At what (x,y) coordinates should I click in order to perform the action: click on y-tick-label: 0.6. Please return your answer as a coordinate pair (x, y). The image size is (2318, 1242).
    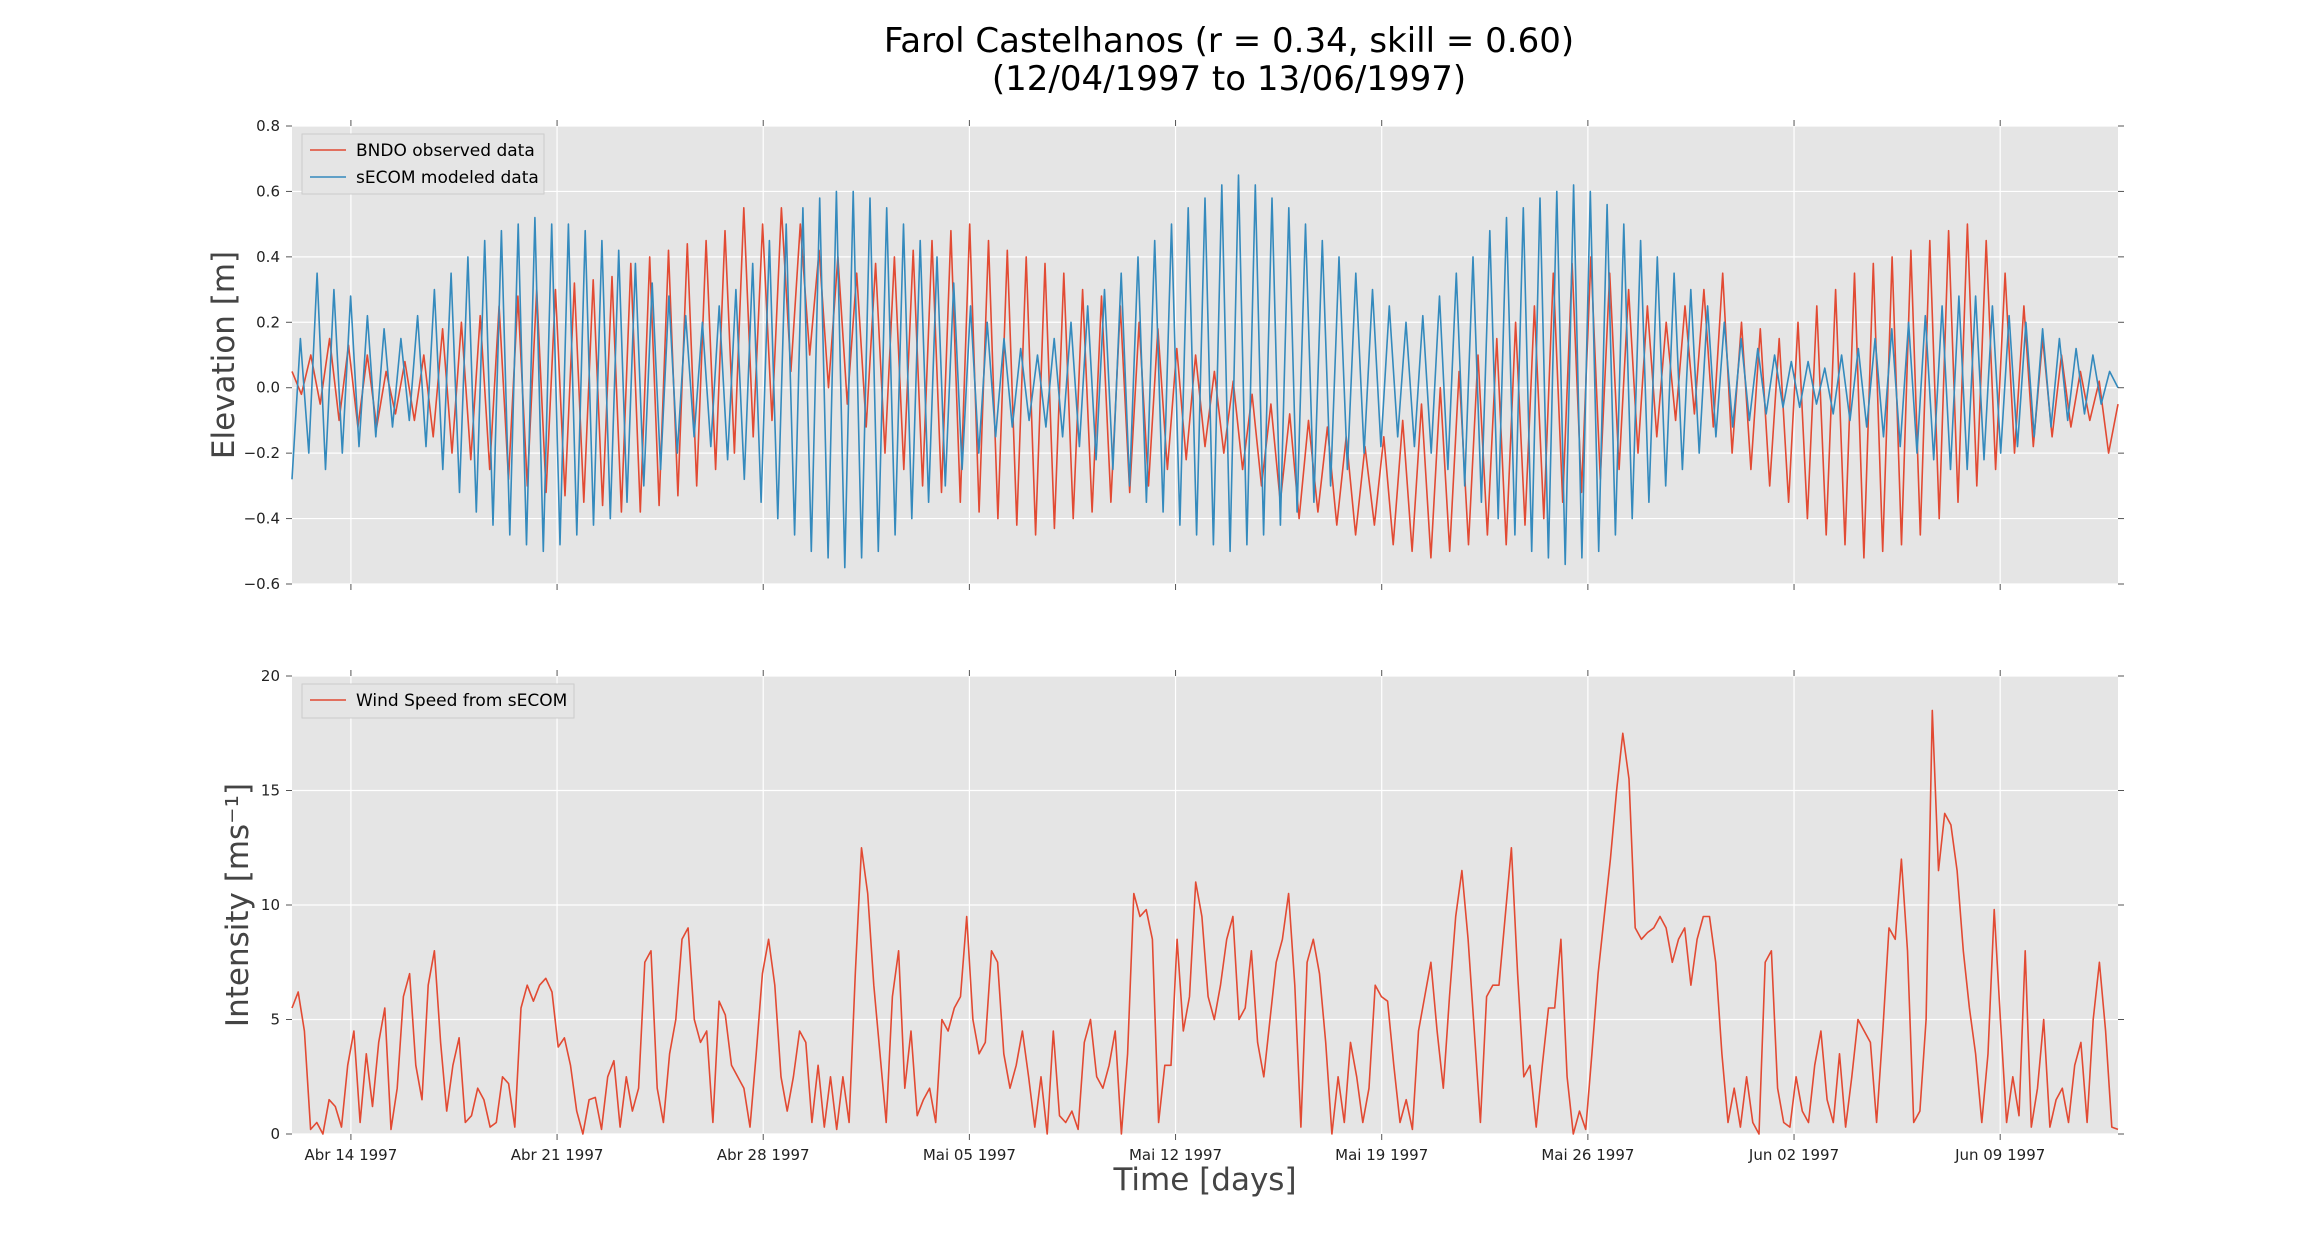
    Looking at the image, I should click on (268, 191).